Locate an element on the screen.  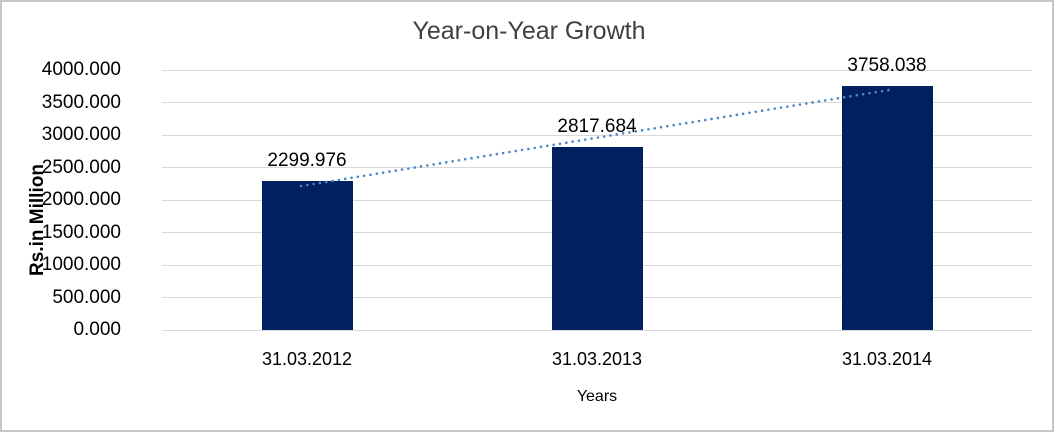
chart-title: Year-on-Year Growth is located at coordinates (529, 31).